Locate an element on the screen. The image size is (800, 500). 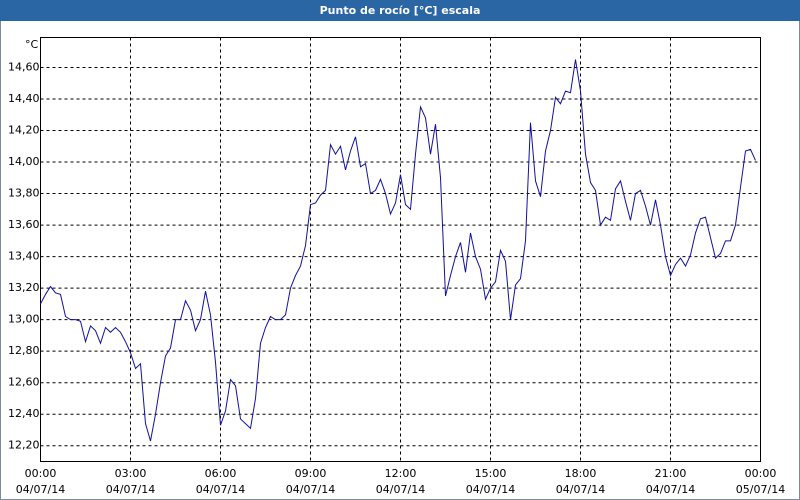
y-tick-label: 12,20 is located at coordinates (24, 445).